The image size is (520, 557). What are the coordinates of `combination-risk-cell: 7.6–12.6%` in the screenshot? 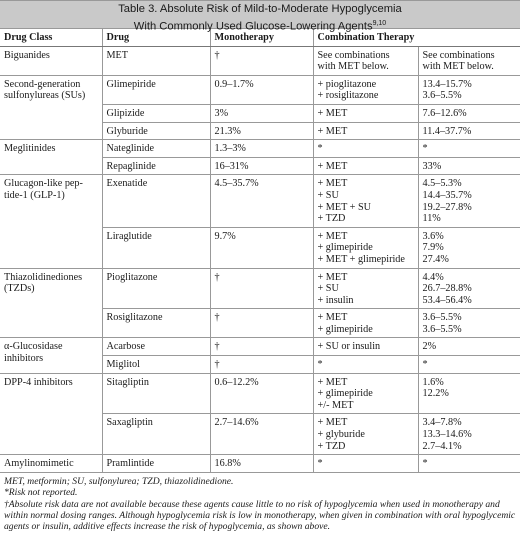 It's located at (468, 113).